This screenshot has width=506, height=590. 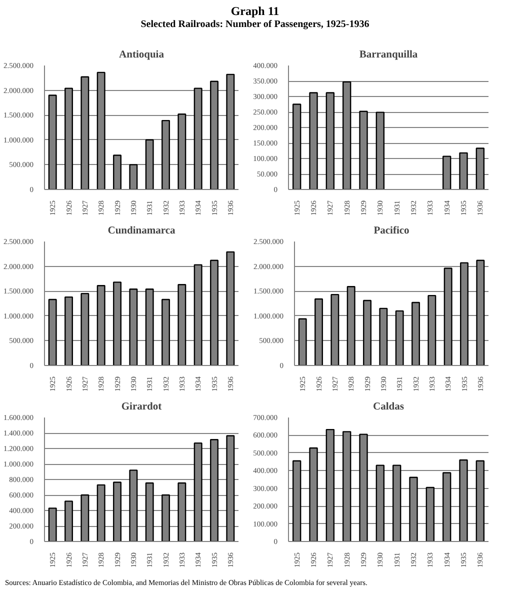 I want to click on chart-title: Pacifico, so click(x=392, y=231).